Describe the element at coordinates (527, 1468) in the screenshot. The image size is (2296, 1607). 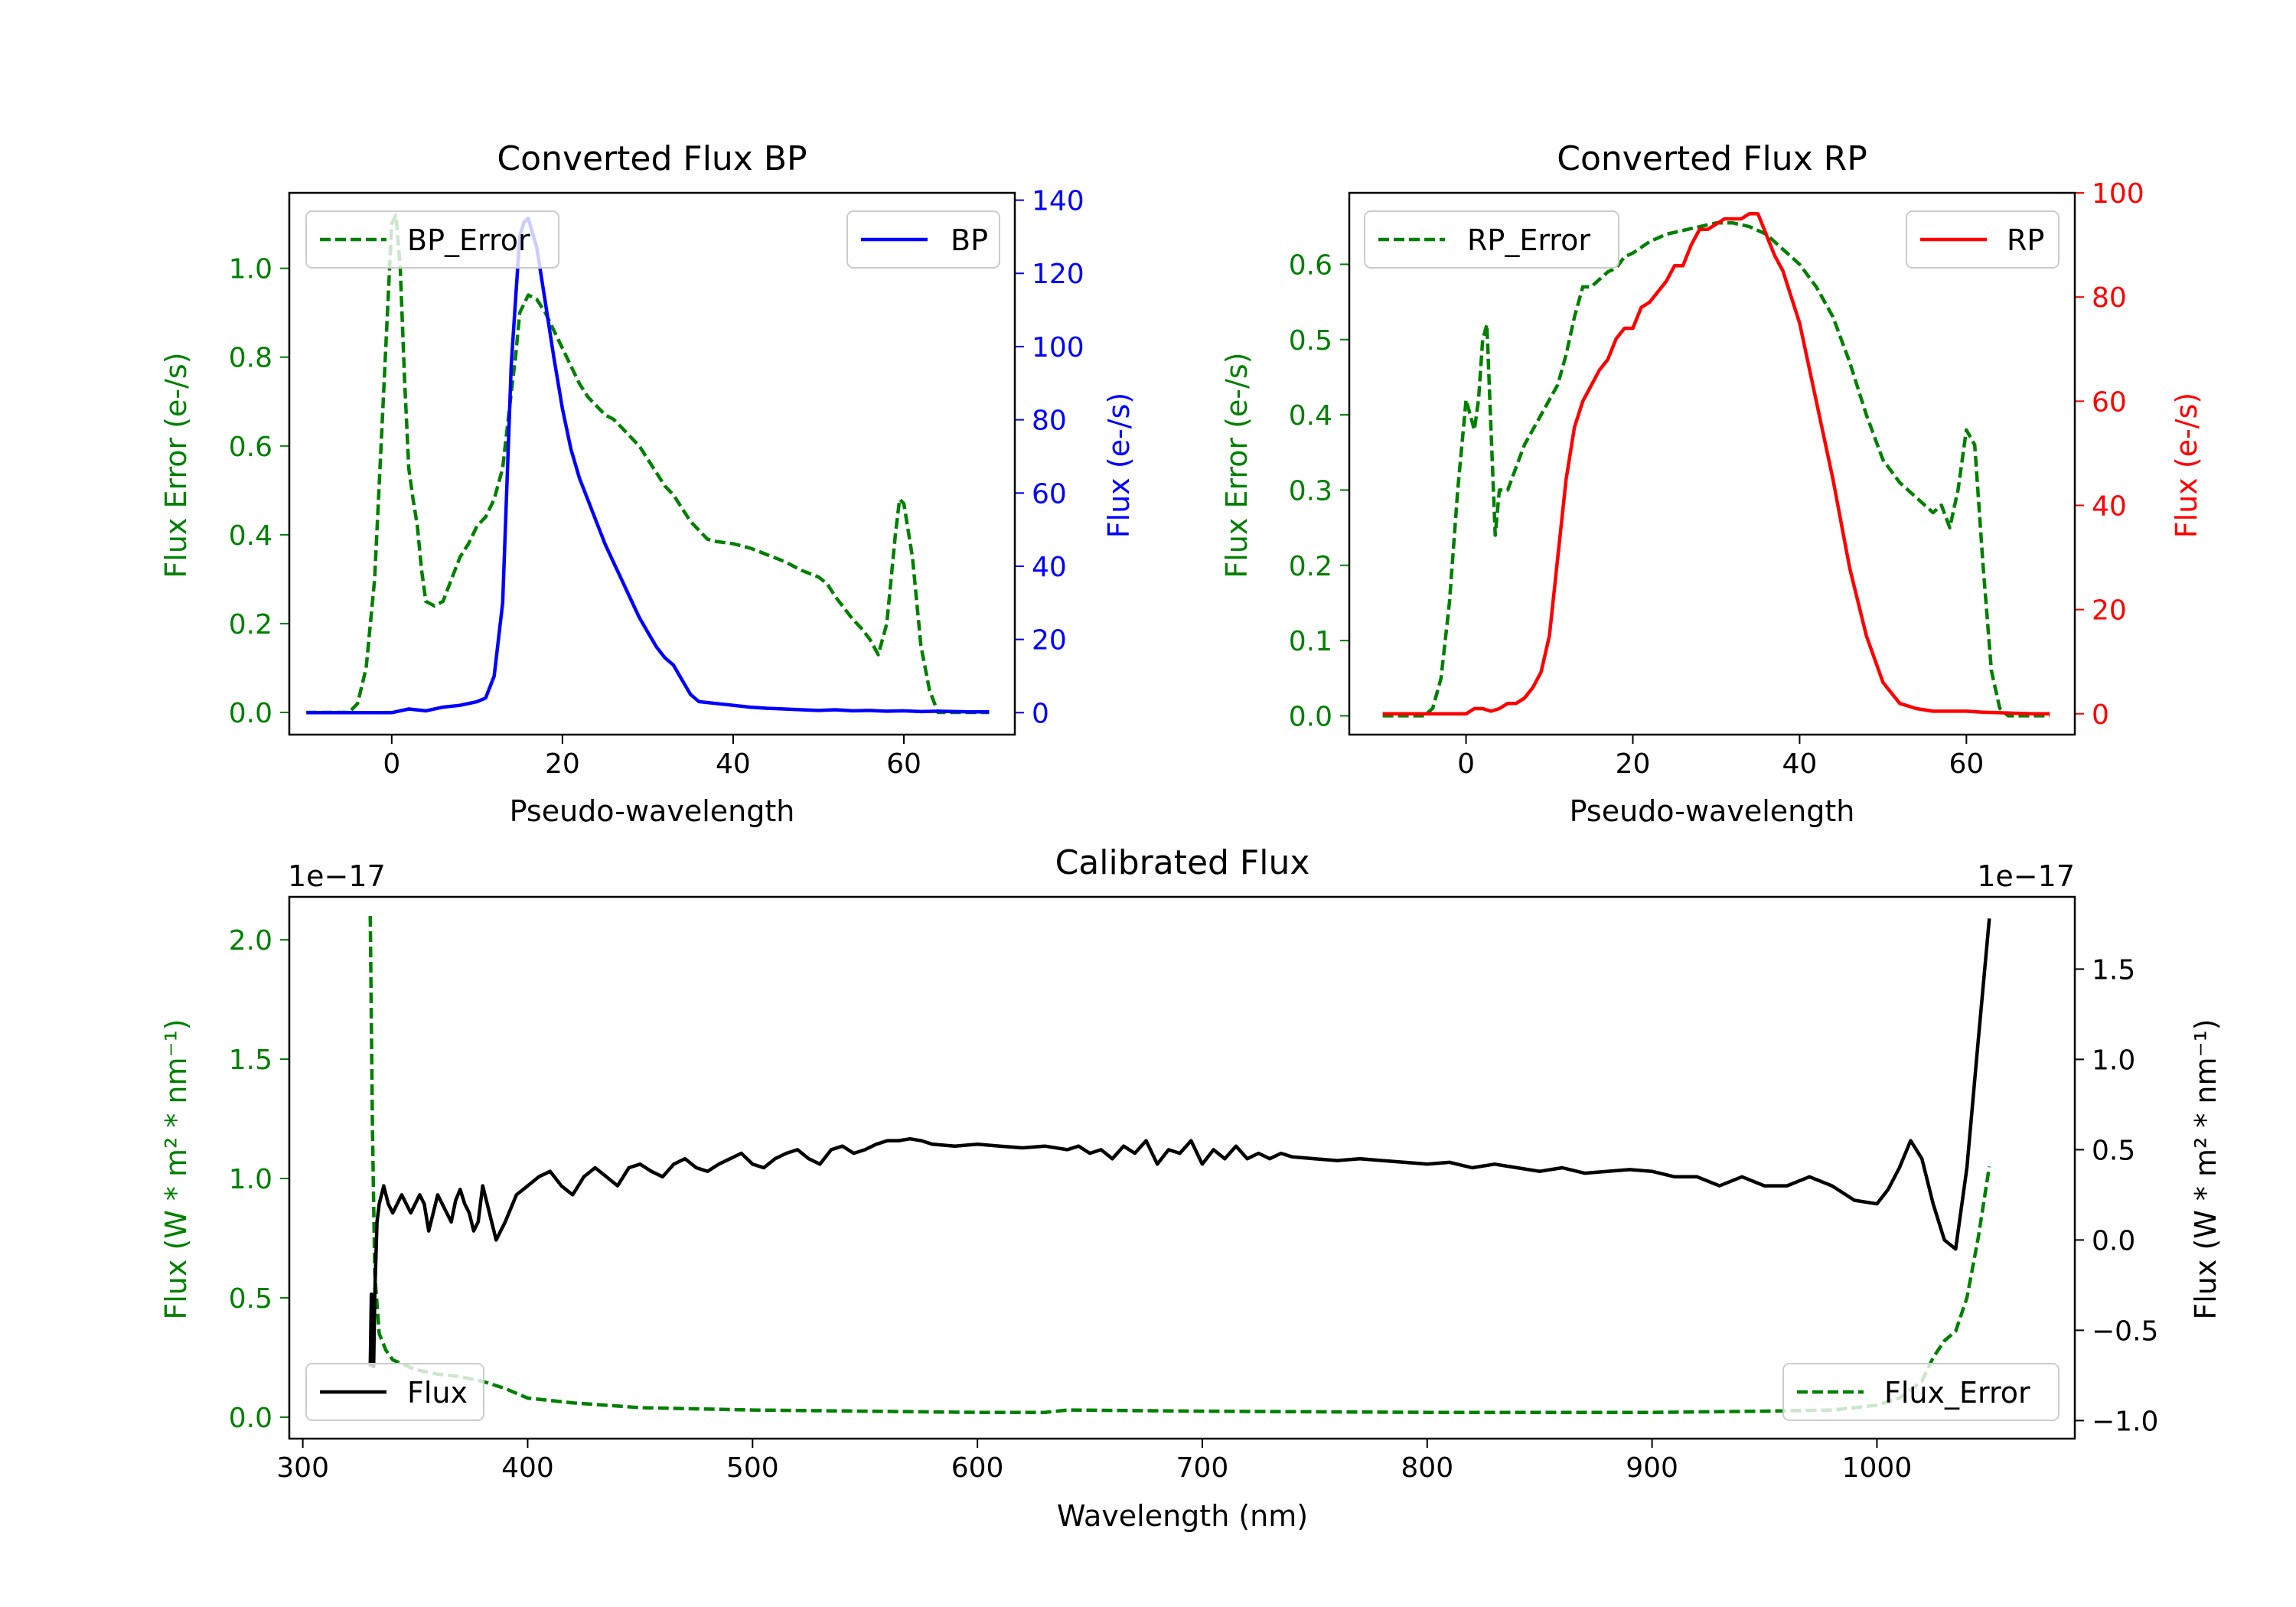
I see `cal-xtick-label: 400` at that location.